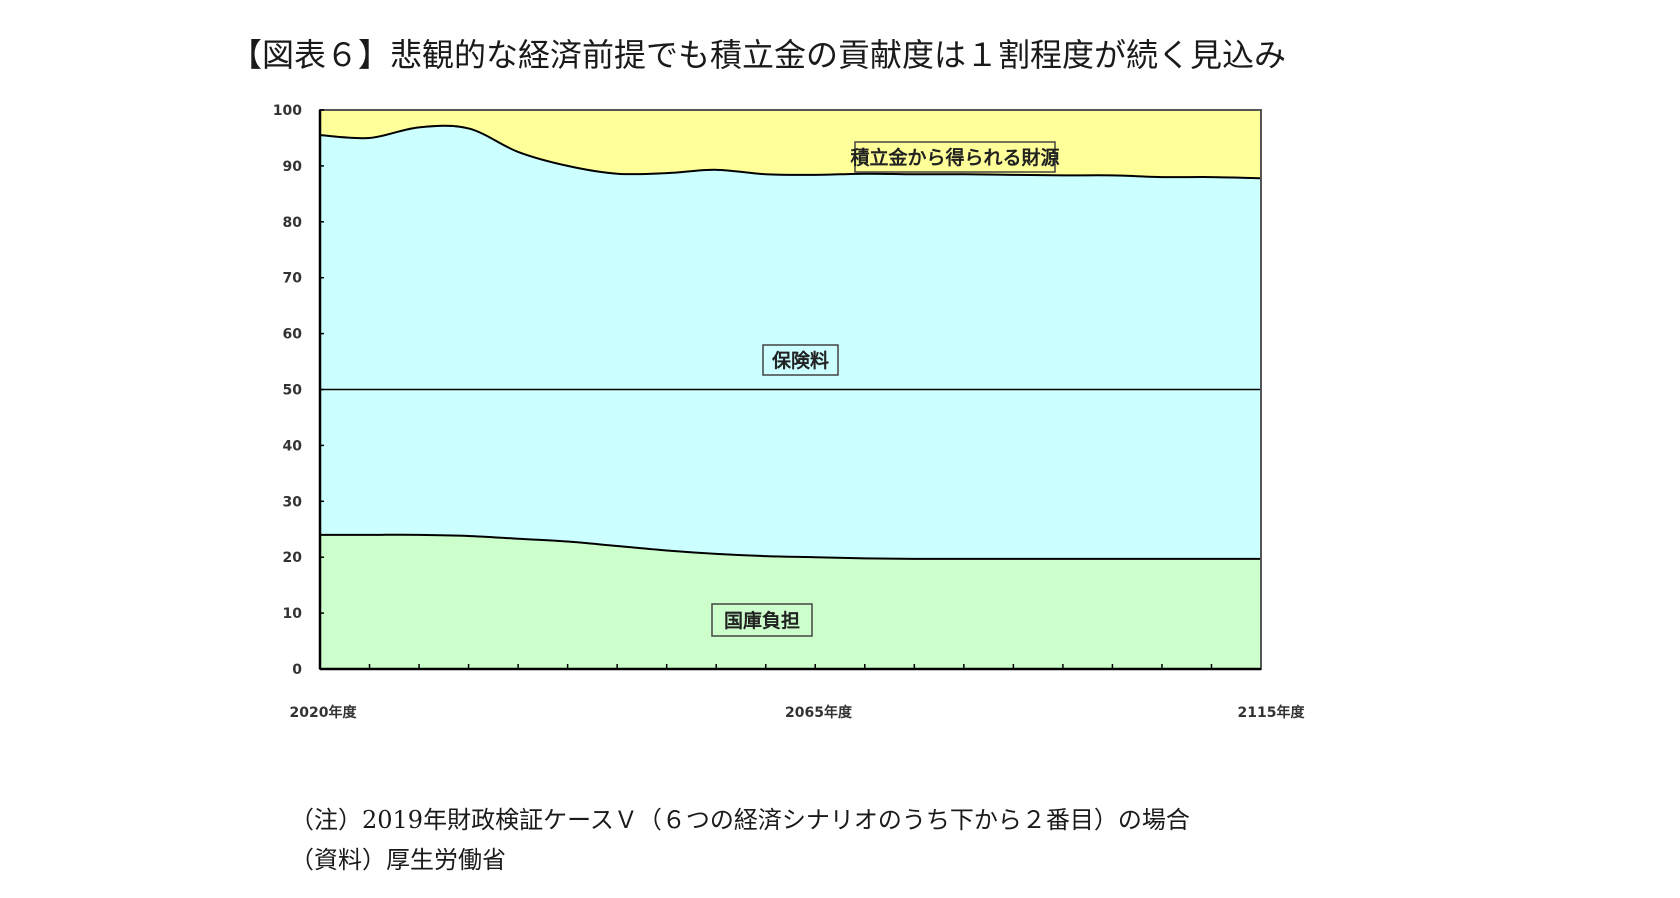 This screenshot has width=1680, height=898. I want to click on x-axis: 2020年度 2065年度 2115年度, so click(798, 692).